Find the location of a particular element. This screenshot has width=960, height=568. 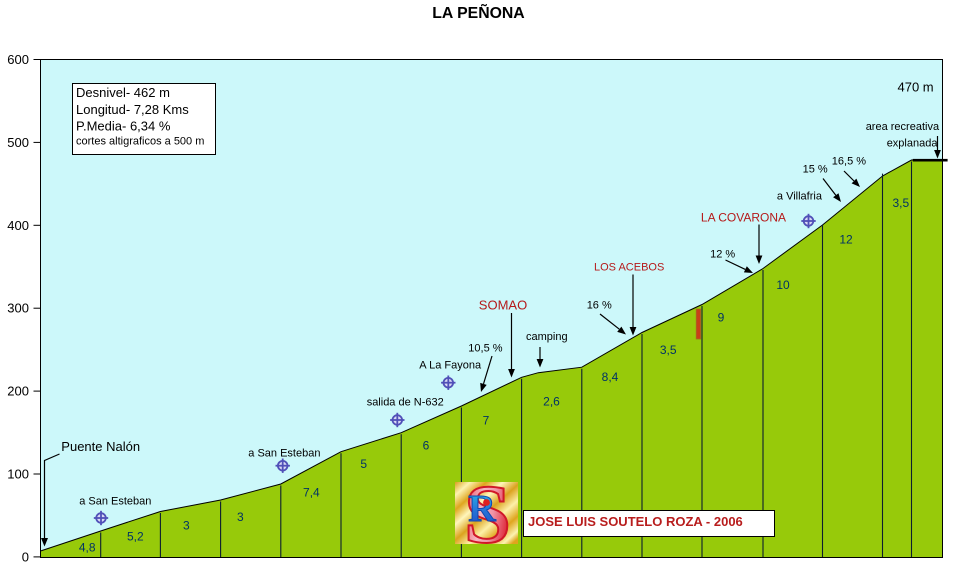

svg-text: 500 is located at coordinates (18, 142).